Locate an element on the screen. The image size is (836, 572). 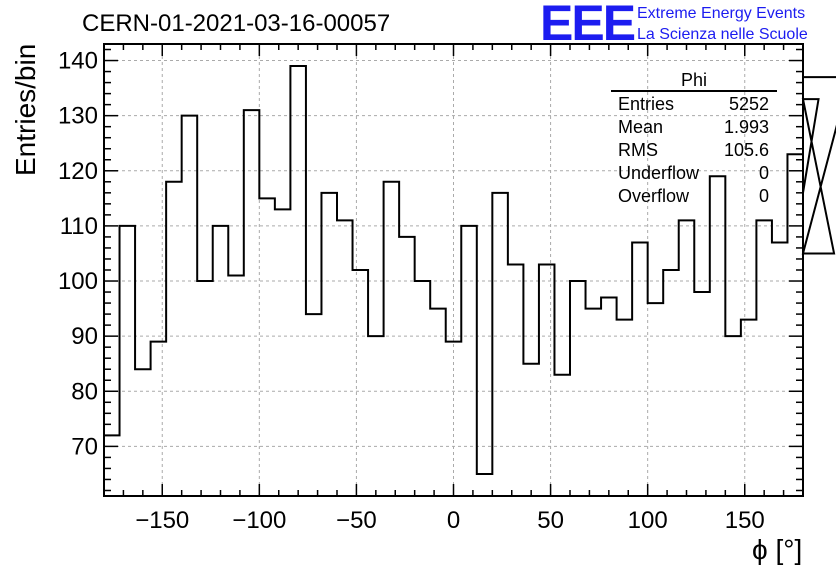
y-tick-label: 110 is located at coordinates (79, 226).